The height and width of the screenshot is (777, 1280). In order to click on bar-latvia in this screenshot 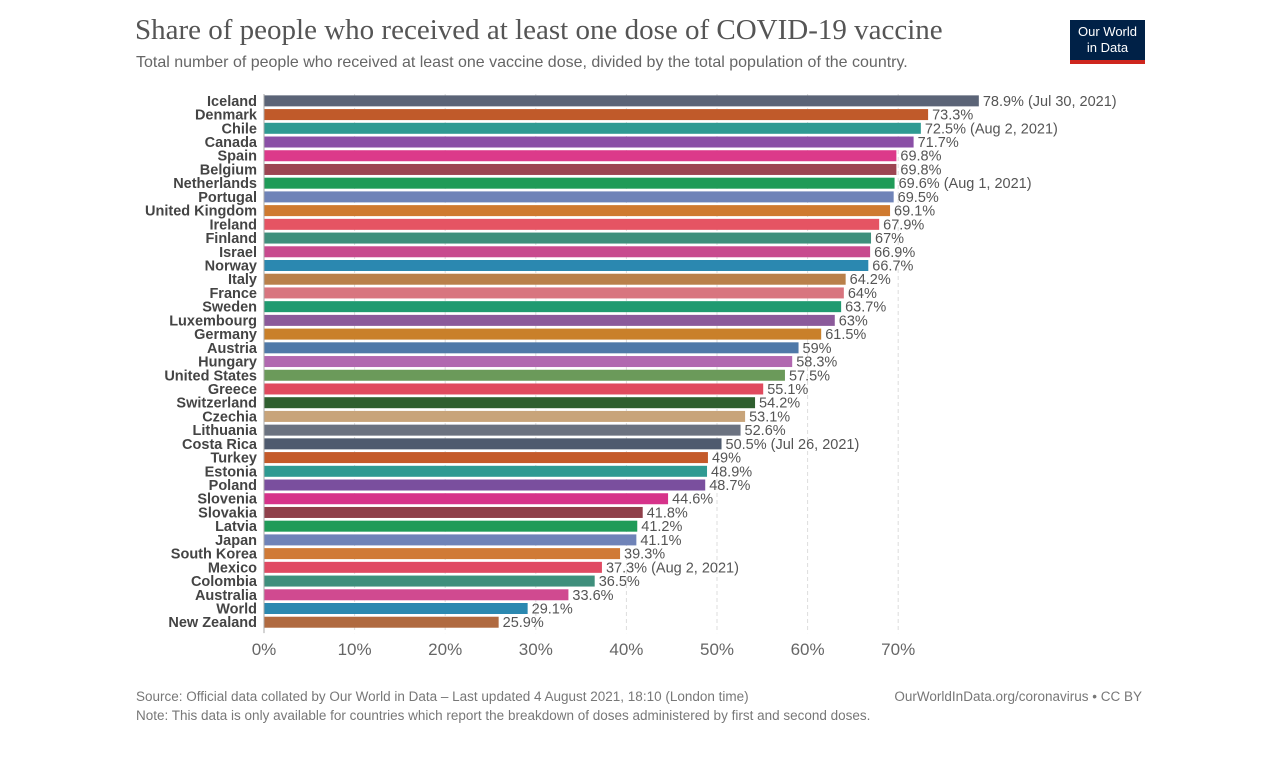, I will do `click(451, 526)`.